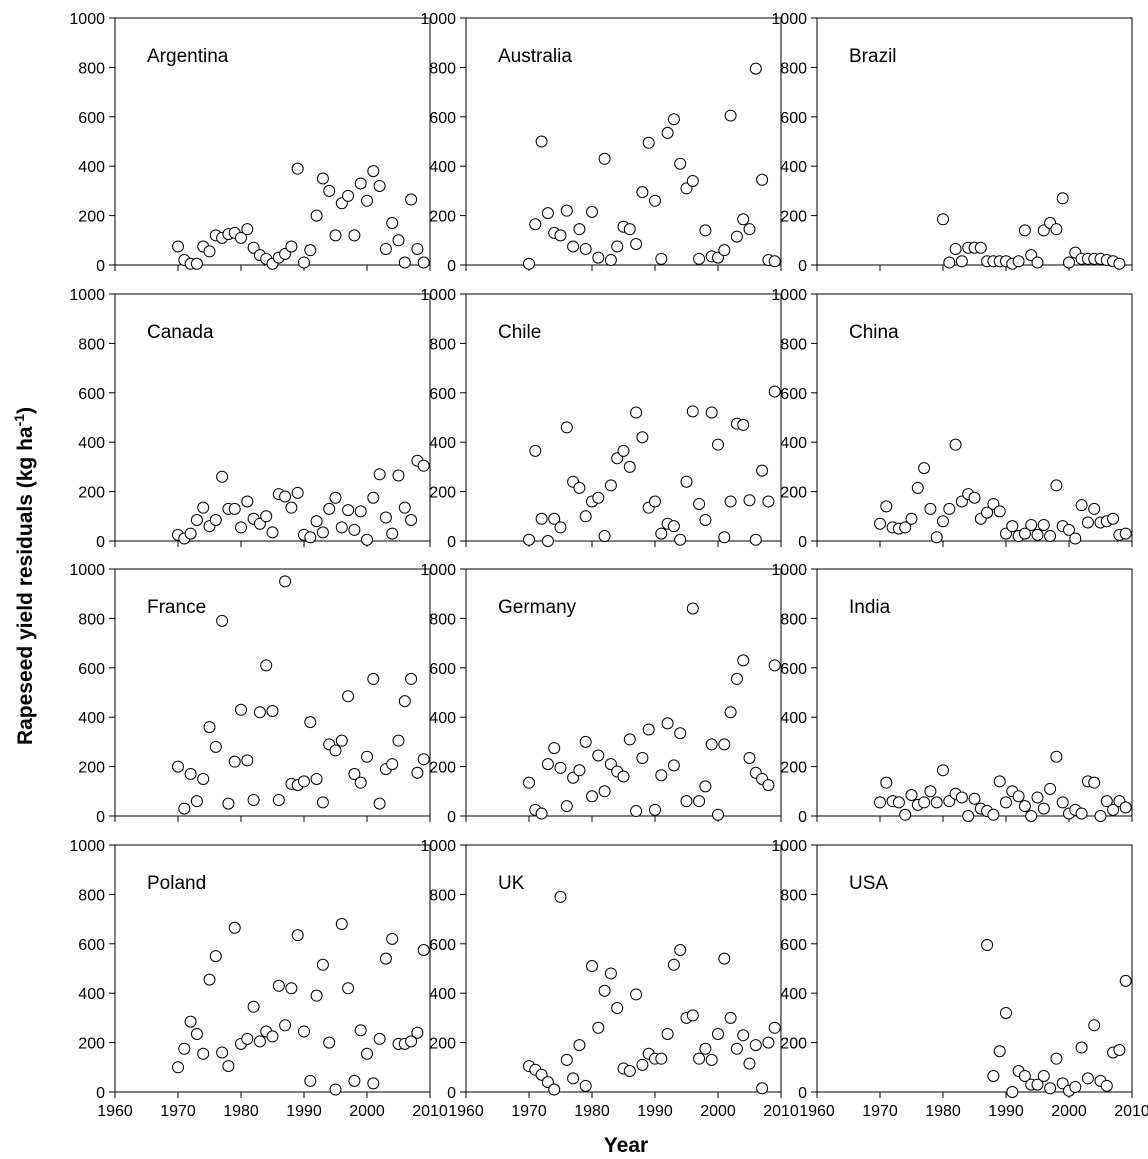 The image size is (1148, 1159). What do you see at coordinates (870, 607) in the screenshot?
I see `panel-title: India` at bounding box center [870, 607].